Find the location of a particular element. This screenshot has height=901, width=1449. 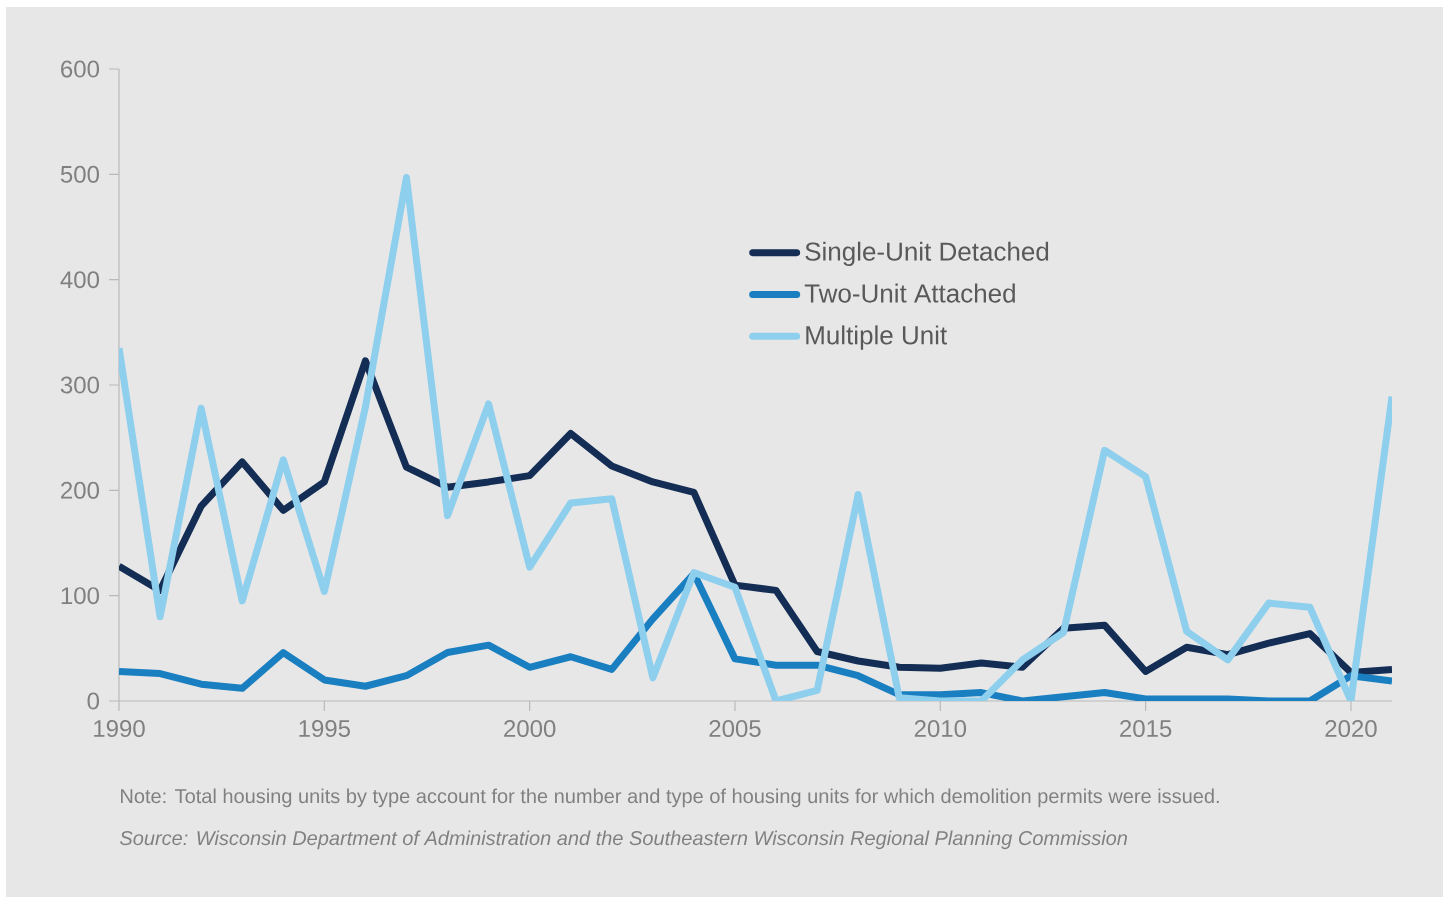

y-tick-label: 600 is located at coordinates (80, 69).